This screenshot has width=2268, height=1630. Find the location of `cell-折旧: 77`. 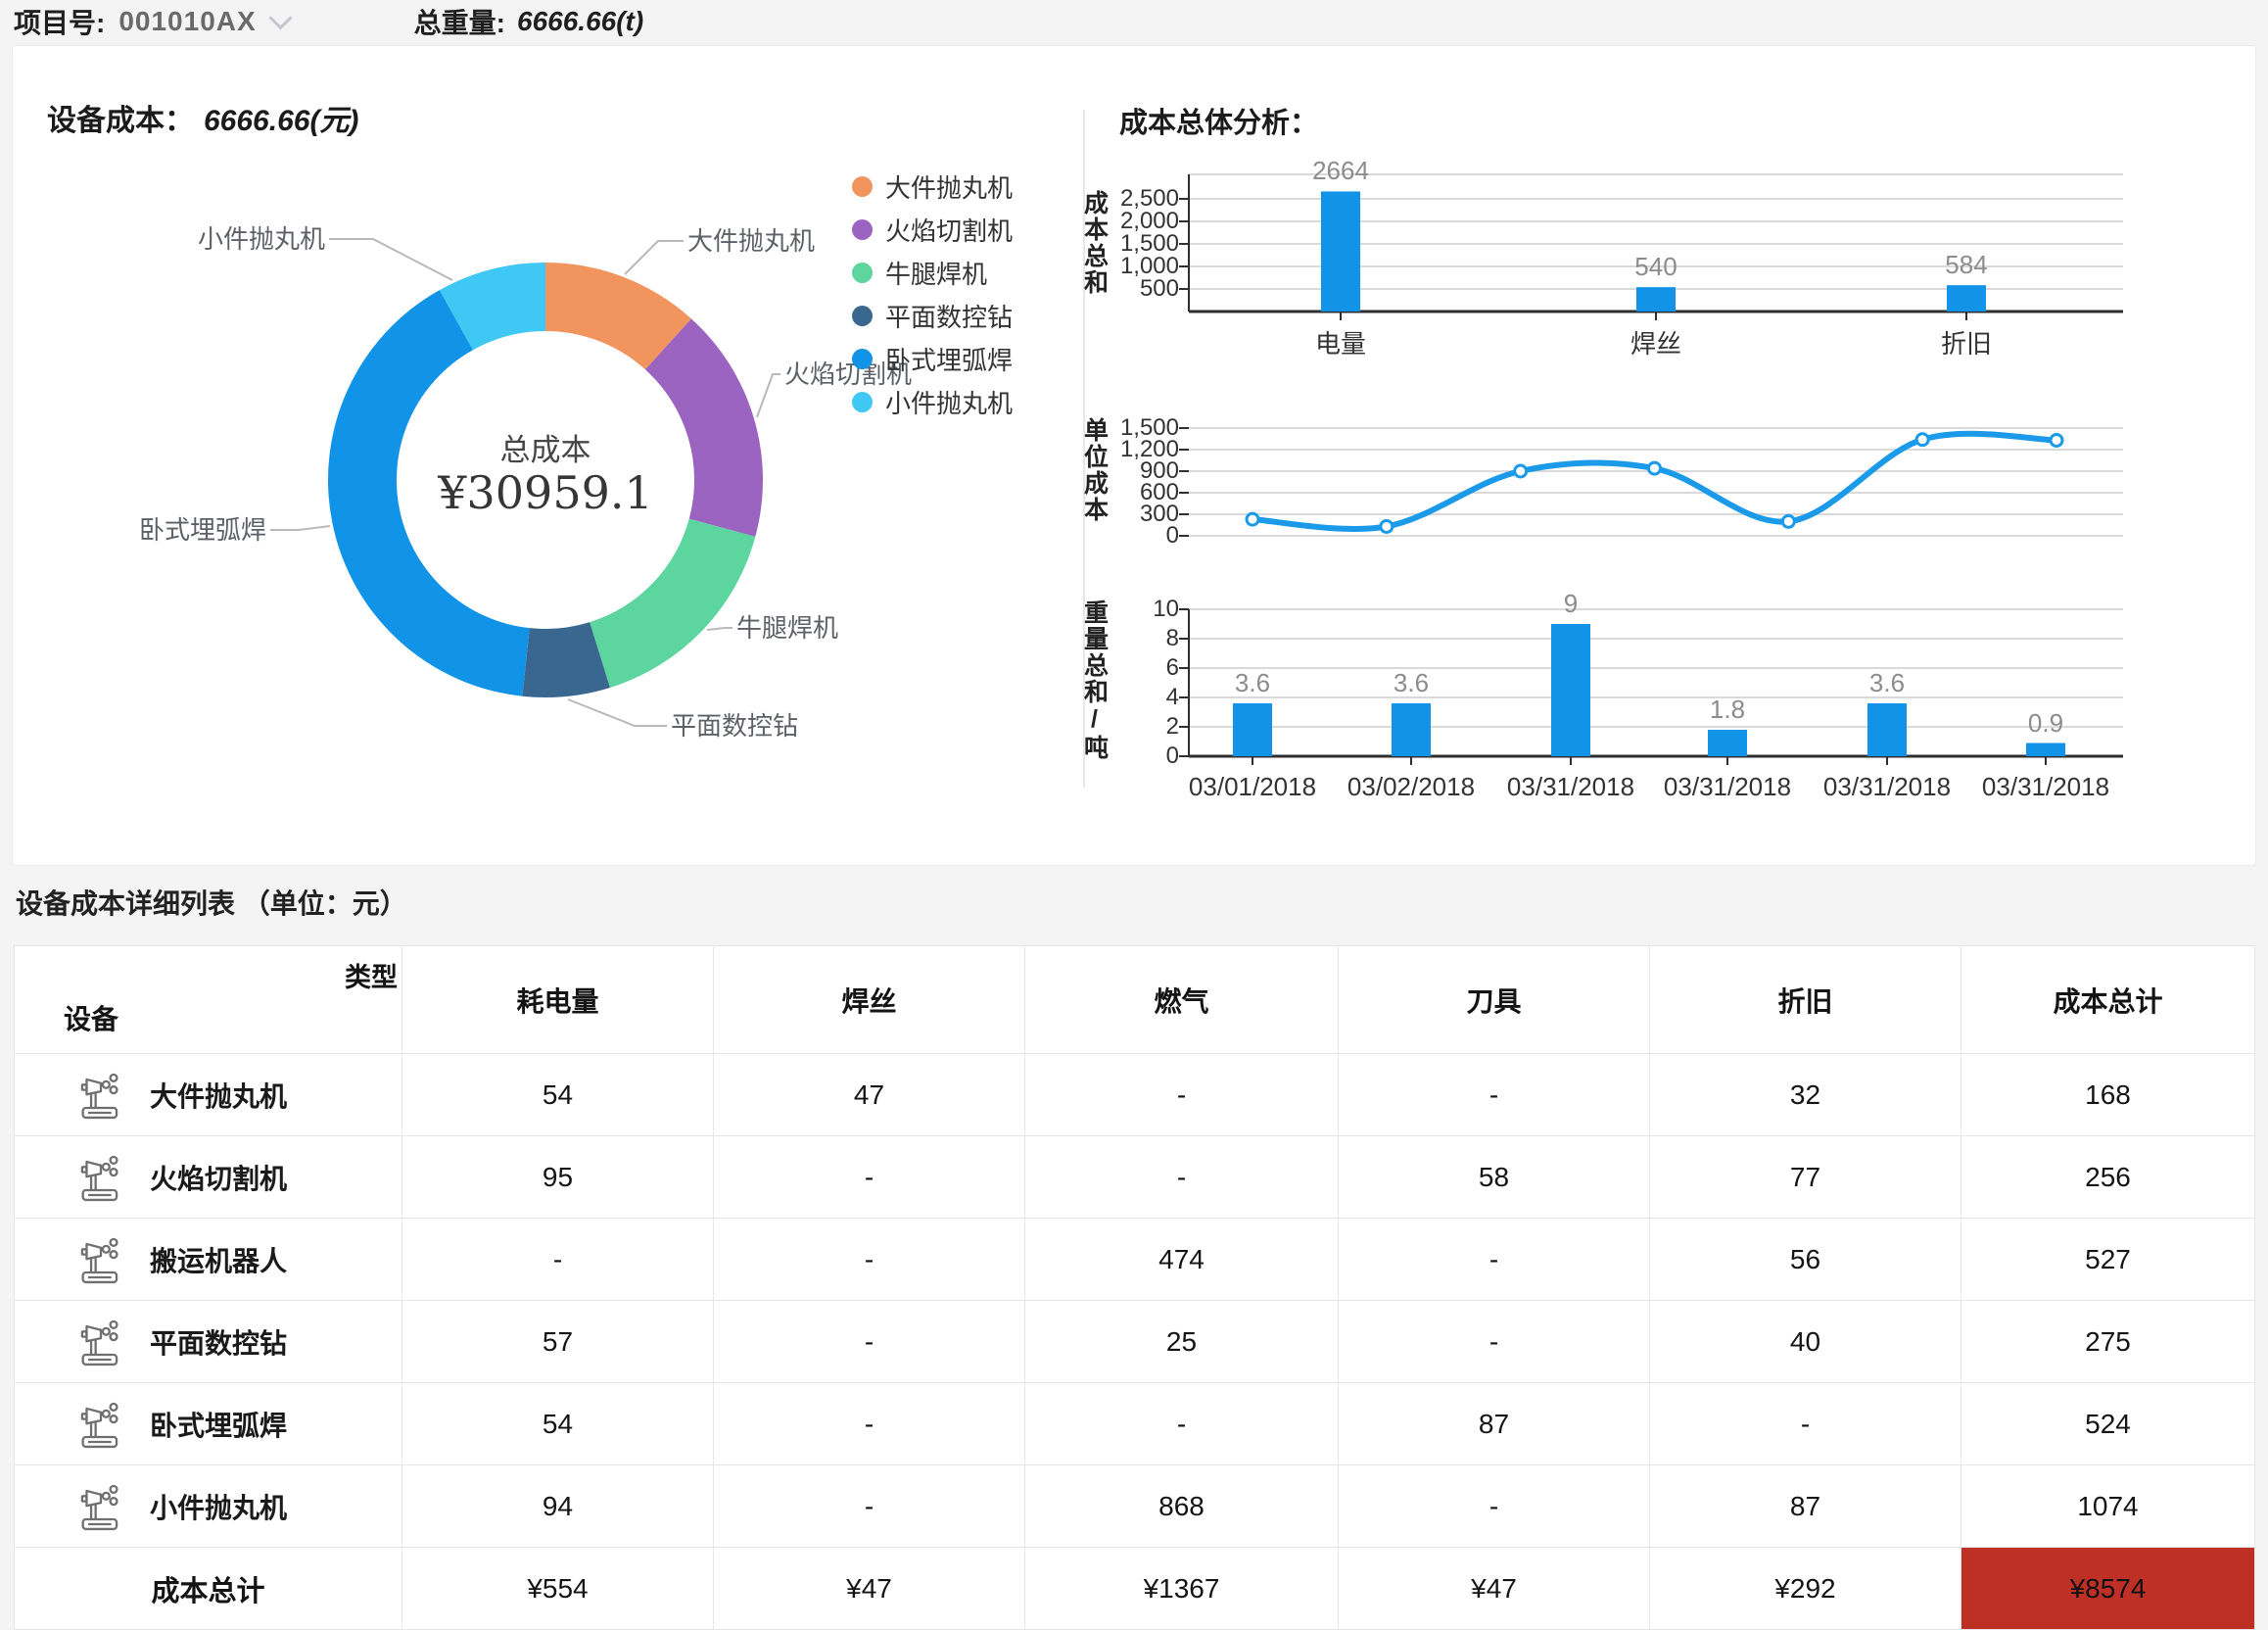

cell-折旧: 77 is located at coordinates (1805, 1177).